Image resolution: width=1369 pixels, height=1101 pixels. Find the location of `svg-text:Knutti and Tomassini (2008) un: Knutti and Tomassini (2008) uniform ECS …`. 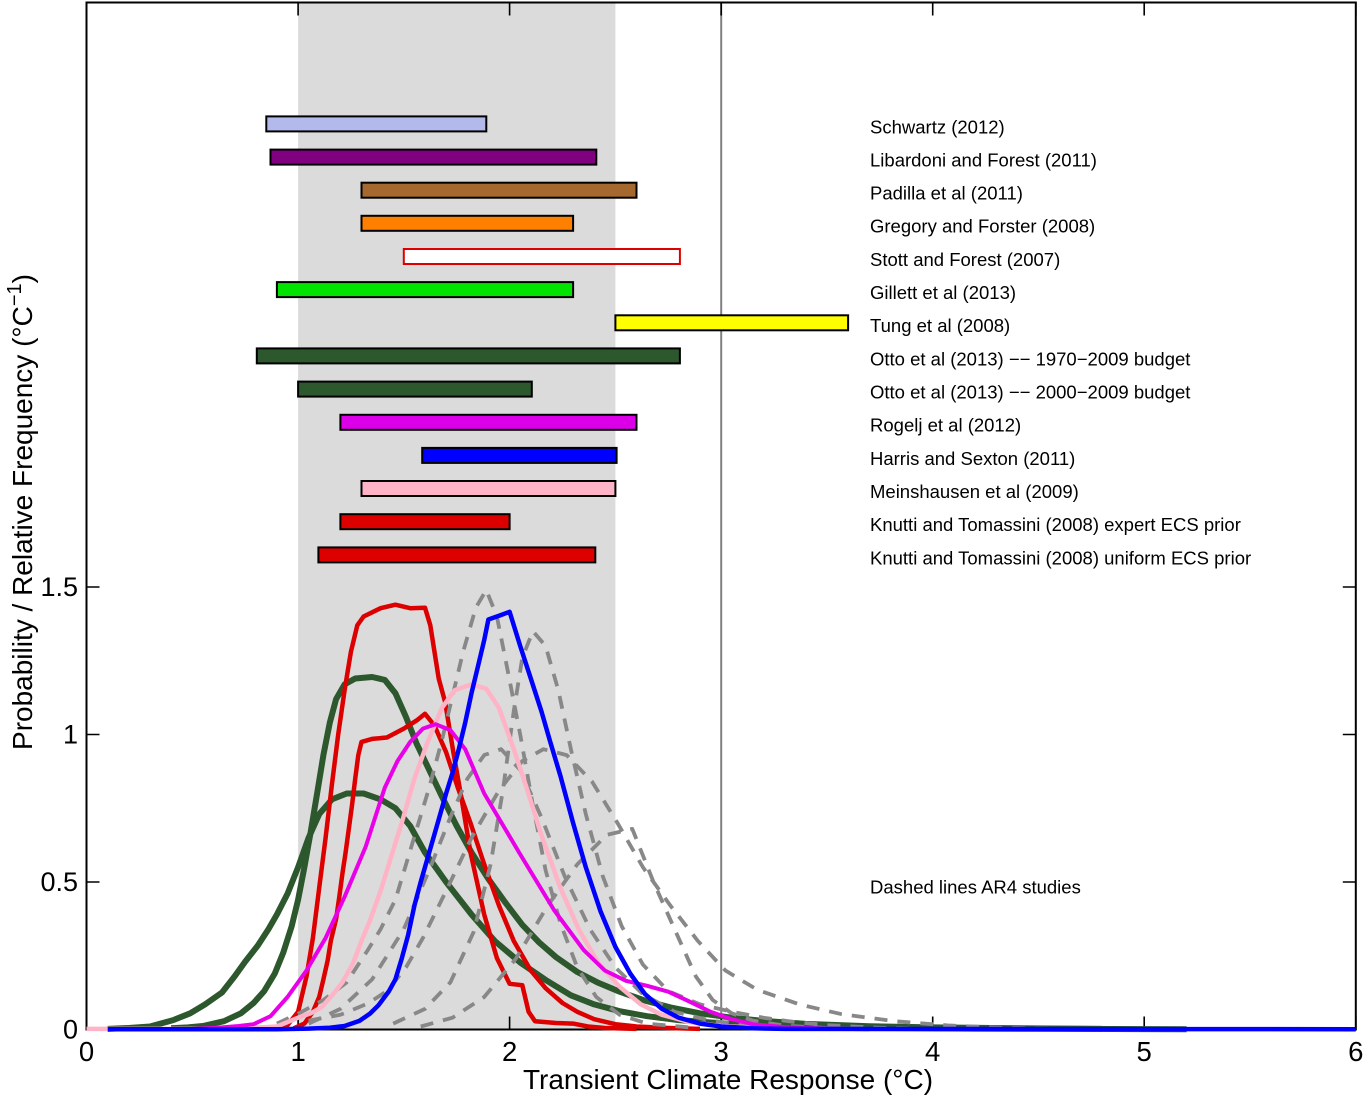

svg-text:Knutti and Tomassini (2008) un: Knutti and Tomassini (2008) uniform ECS … is located at coordinates (1060, 557).